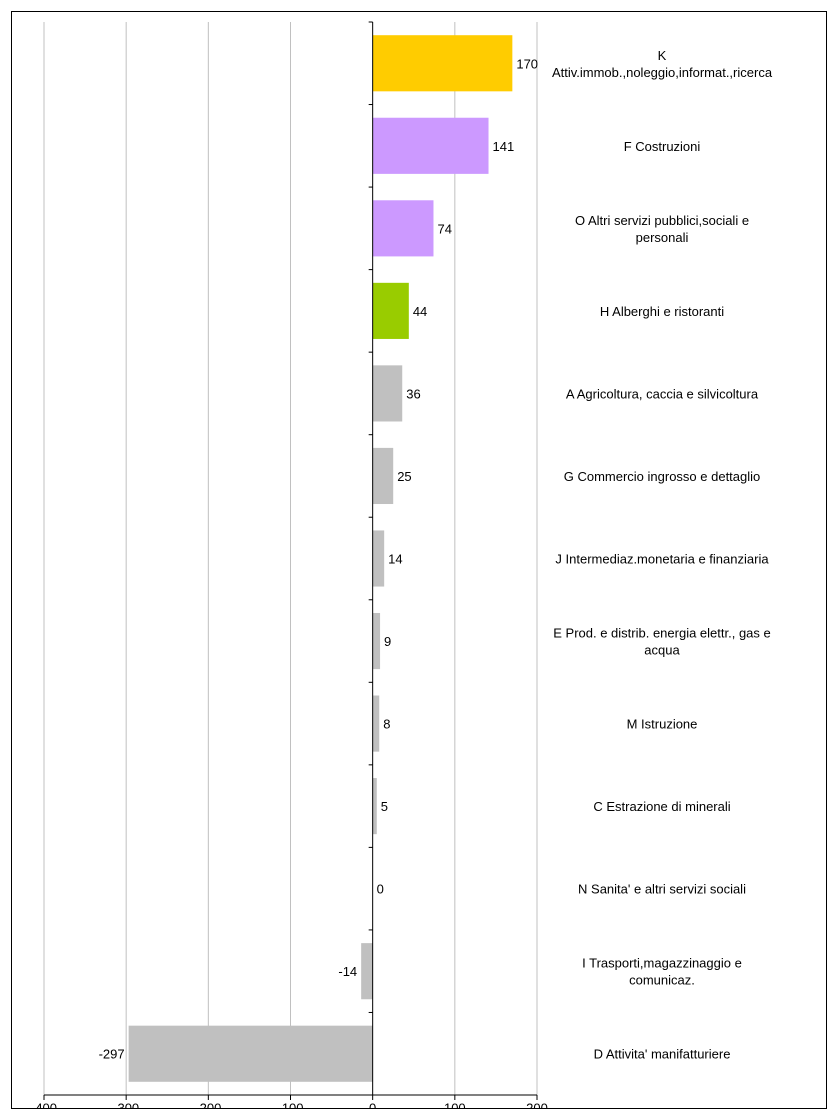 The image size is (834, 1115). I want to click on data-label: 36, so click(413, 393).